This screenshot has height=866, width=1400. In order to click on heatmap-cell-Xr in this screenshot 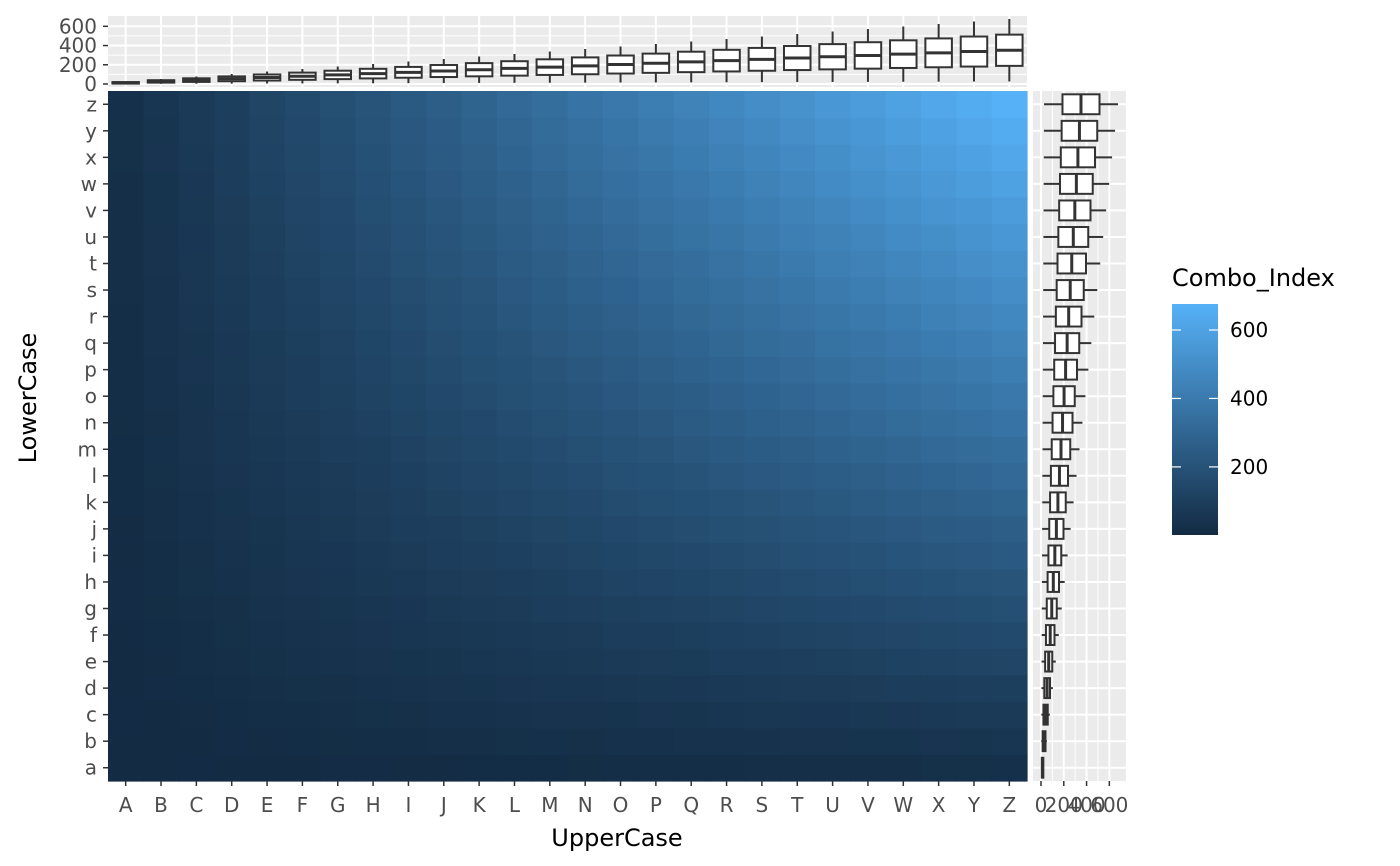, I will do `click(938, 317)`.